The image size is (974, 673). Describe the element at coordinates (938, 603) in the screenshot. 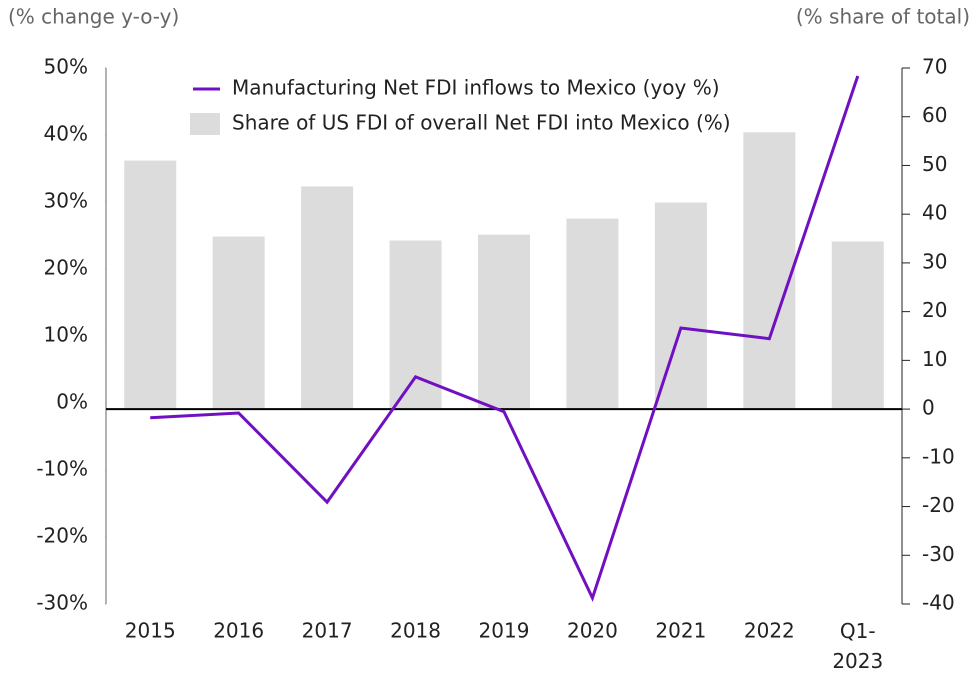

I see `y2-tick-label: -40` at that location.